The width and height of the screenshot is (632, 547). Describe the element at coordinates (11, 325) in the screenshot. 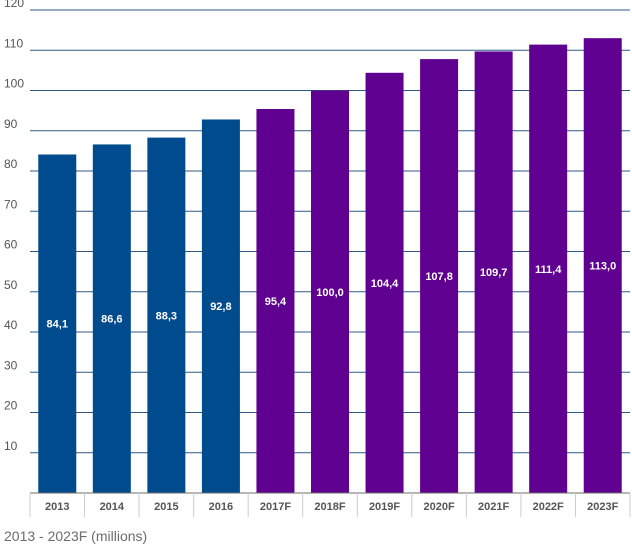

I see `y-tick-label: 40` at that location.